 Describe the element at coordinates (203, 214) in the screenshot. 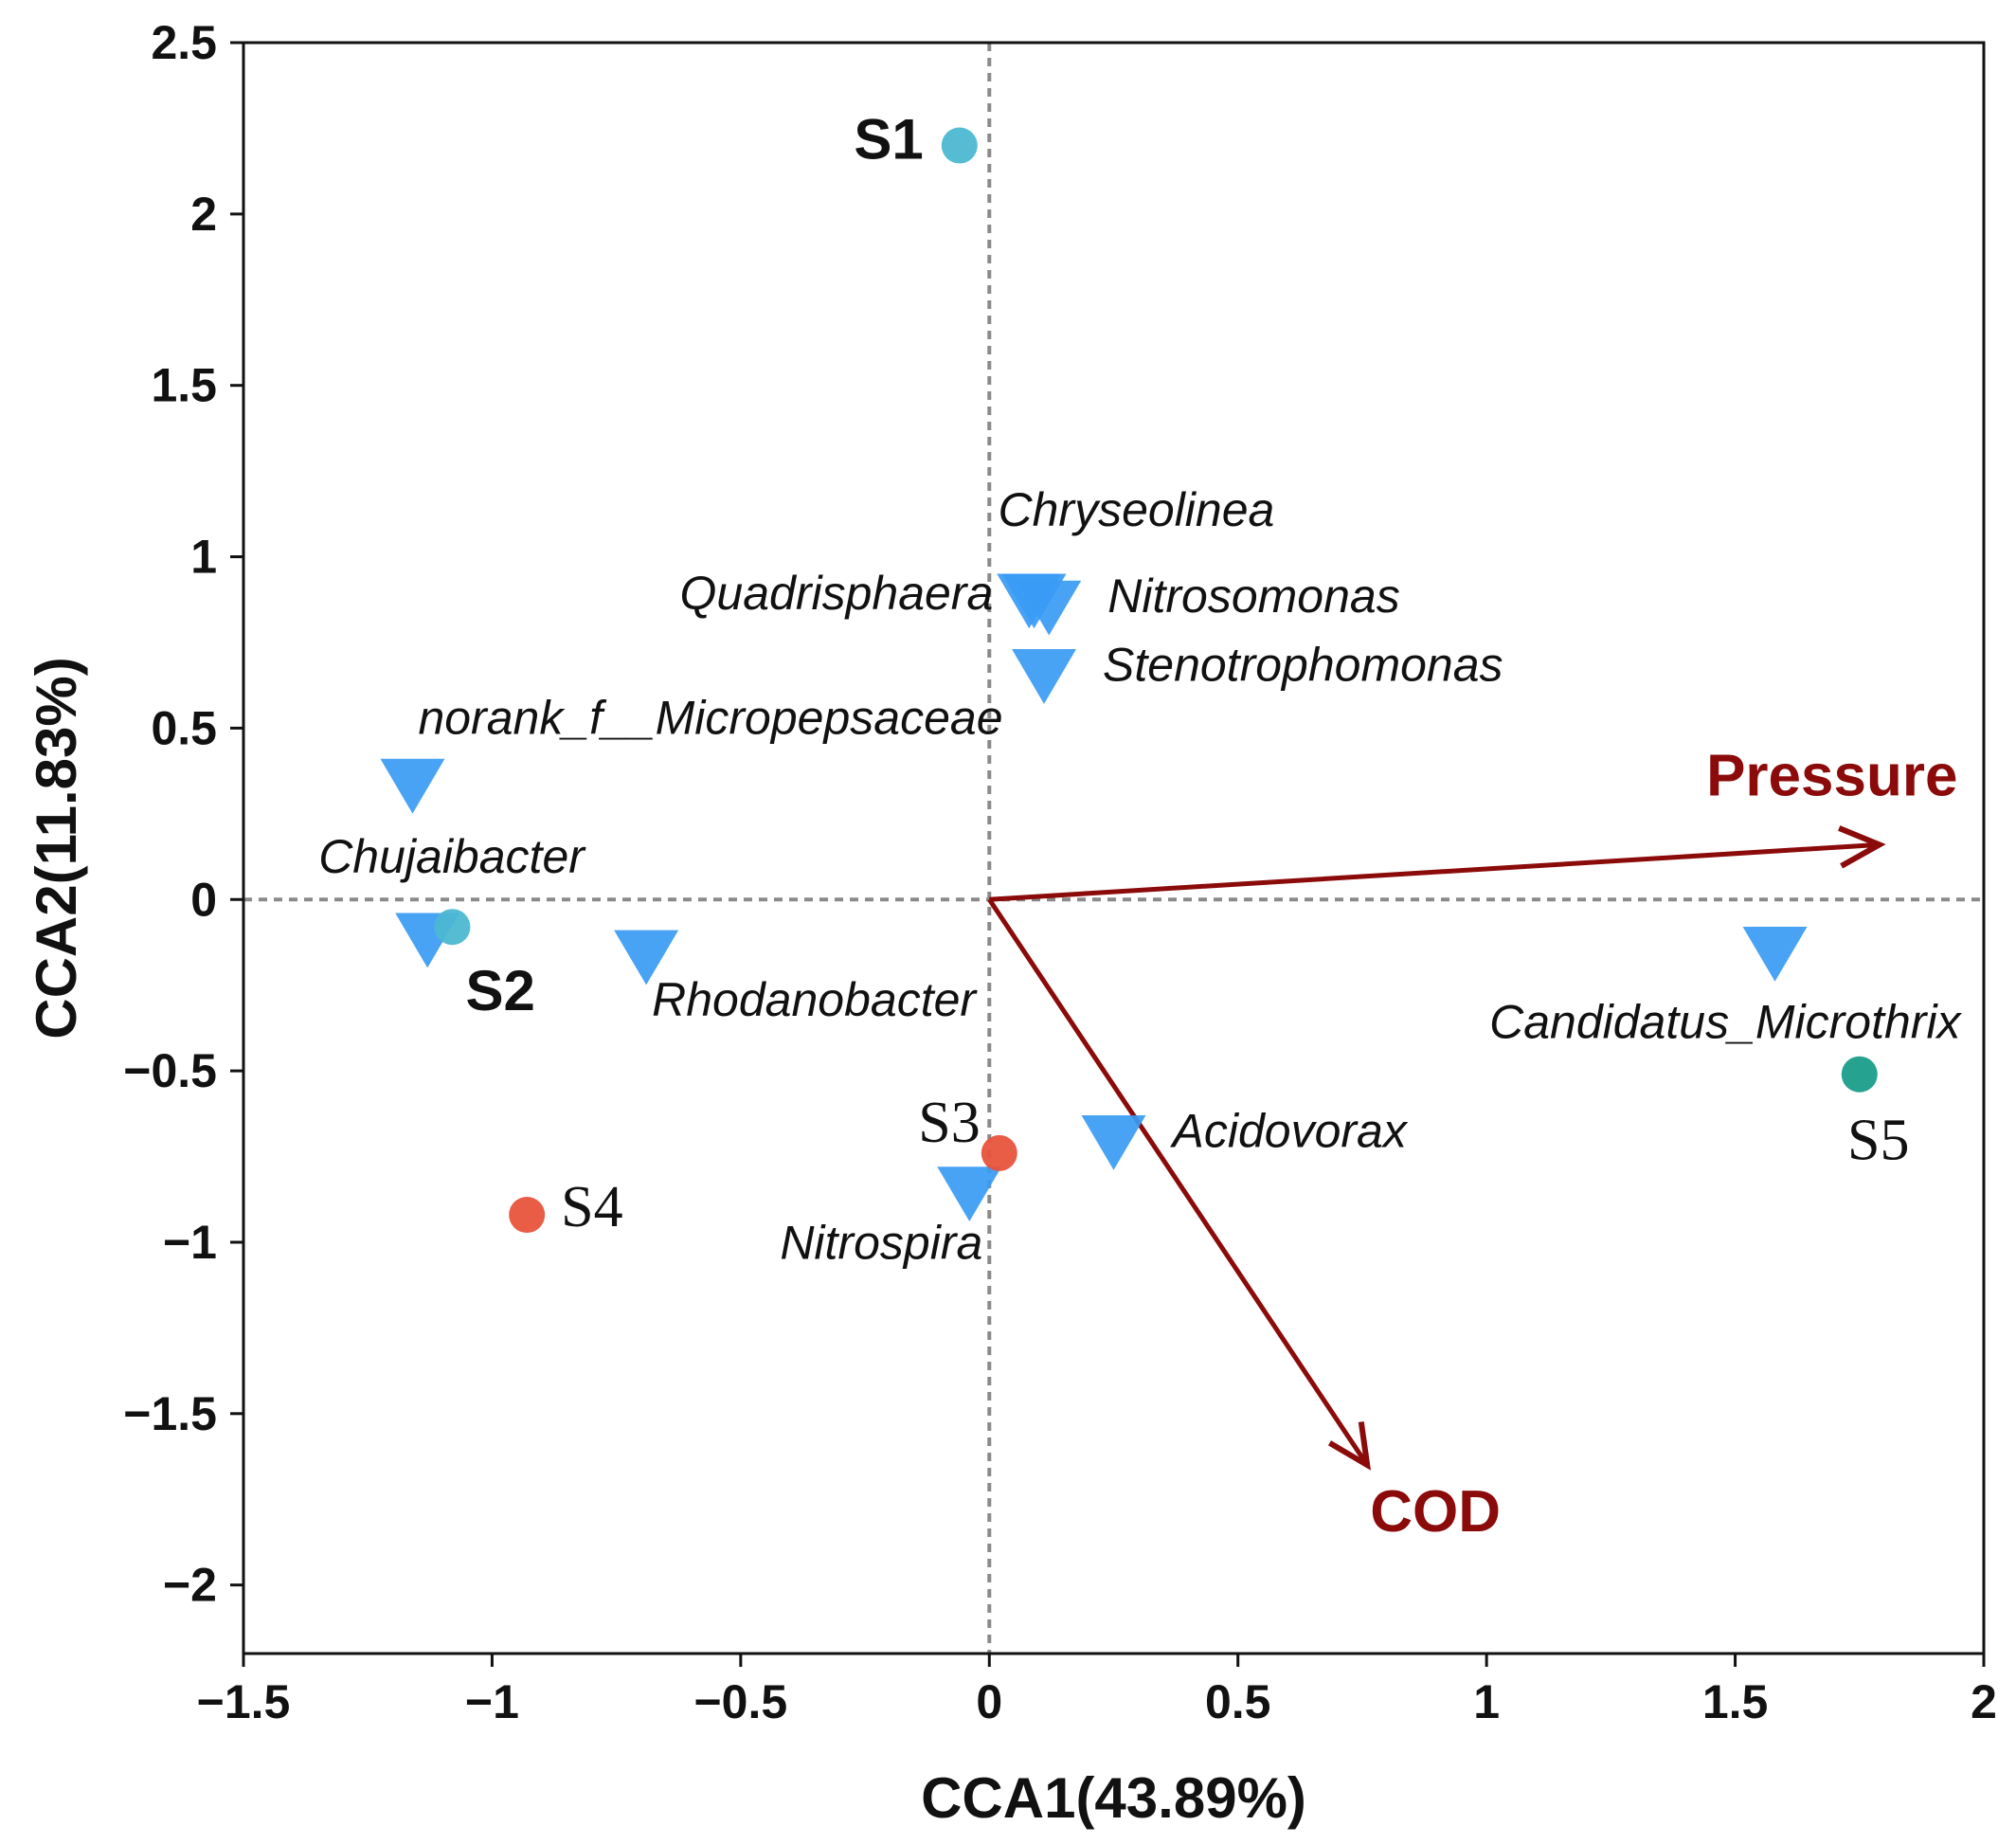

I see `y-tick-label: 2` at that location.